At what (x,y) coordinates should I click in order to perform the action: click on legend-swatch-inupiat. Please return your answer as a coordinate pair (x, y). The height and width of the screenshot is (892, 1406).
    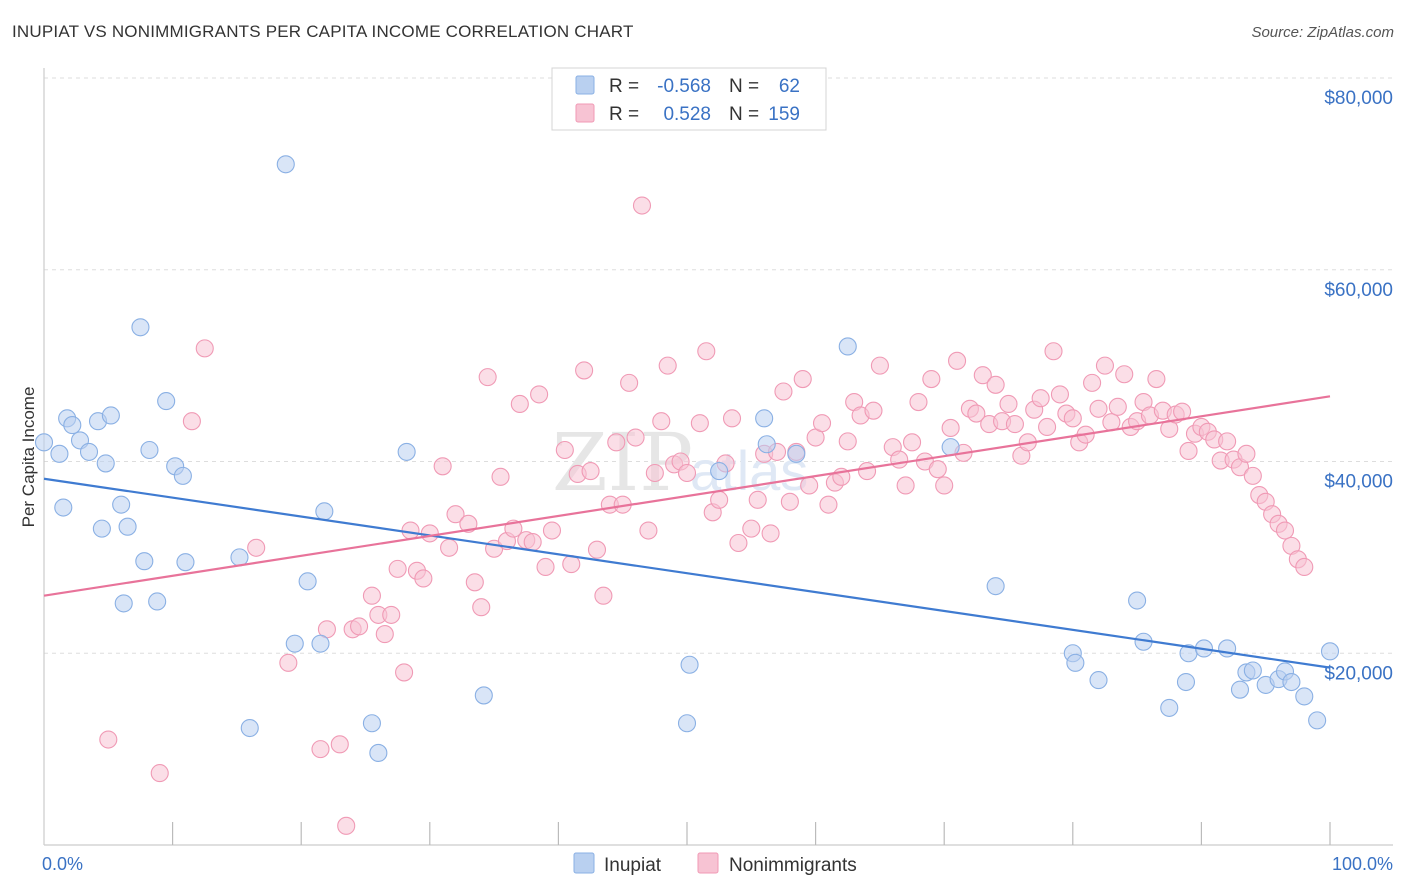
    Looking at the image, I should click on (585, 85).